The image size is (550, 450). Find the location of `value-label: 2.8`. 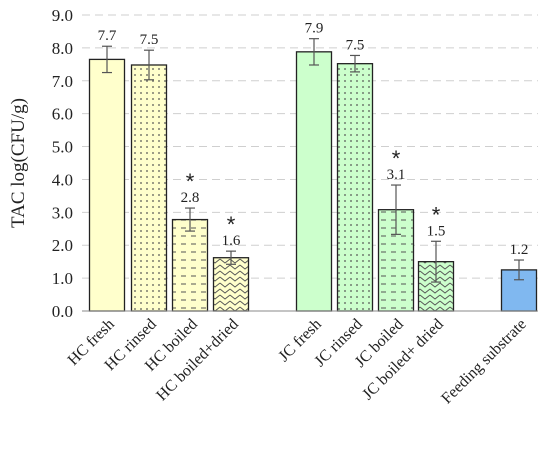

value-label: 2.8 is located at coordinates (190, 198).